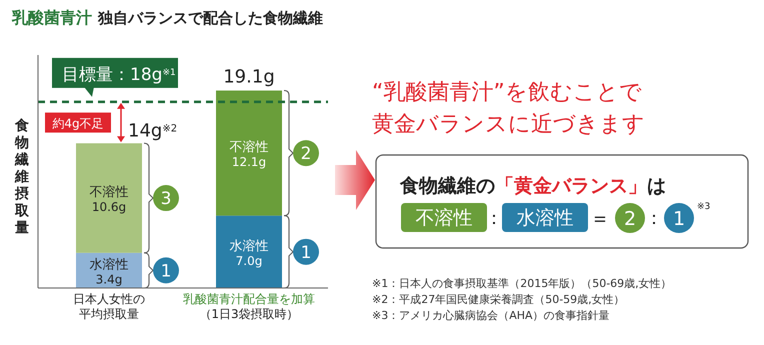  I want to click on text: 1, so click(679, 219).